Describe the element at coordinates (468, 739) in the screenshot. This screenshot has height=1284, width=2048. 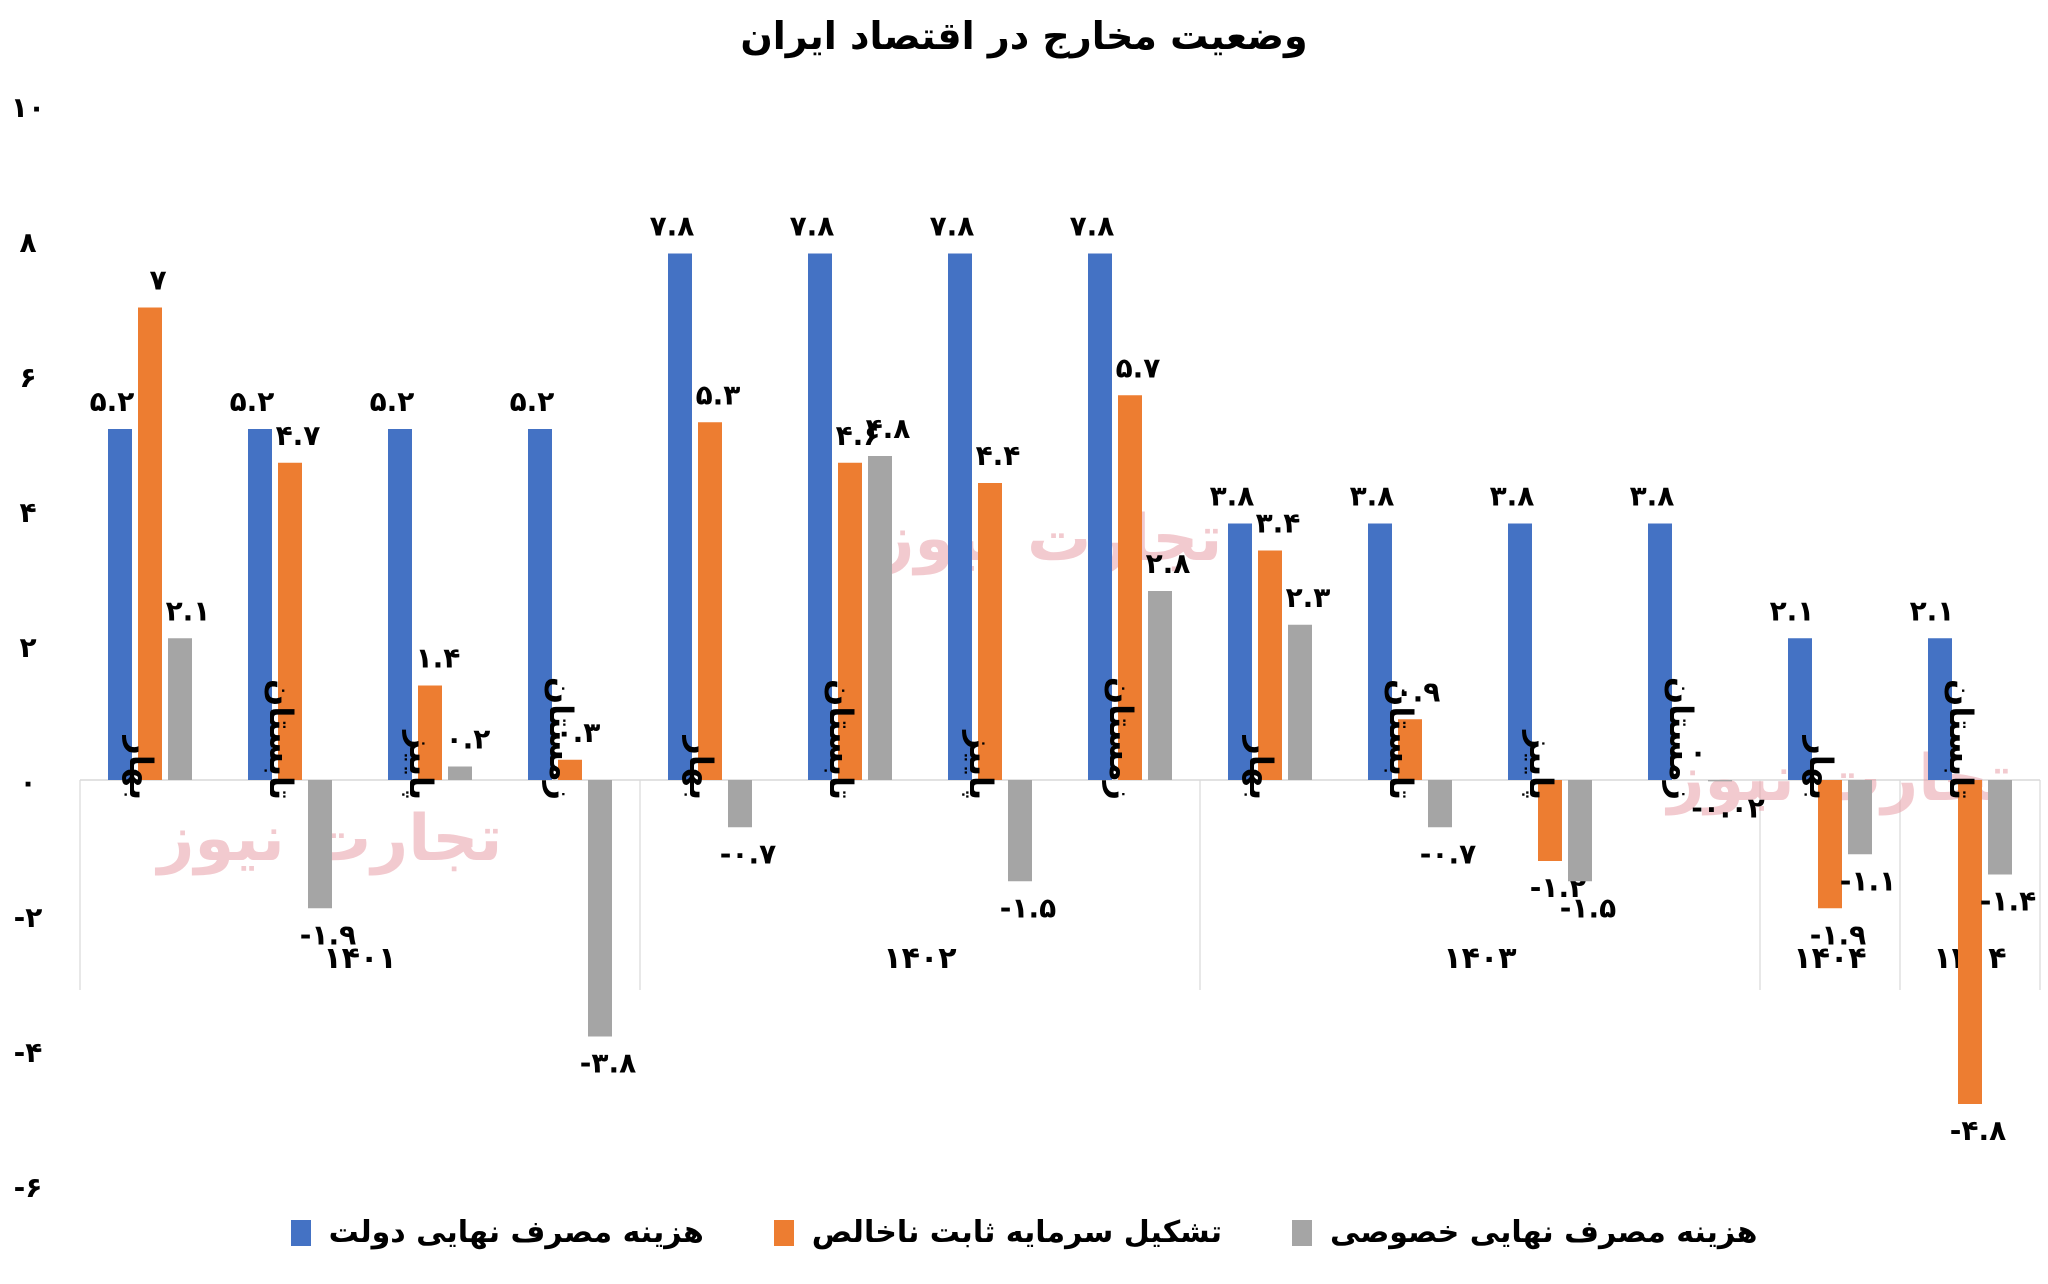
I see `data-label: ۰.۲` at that location.